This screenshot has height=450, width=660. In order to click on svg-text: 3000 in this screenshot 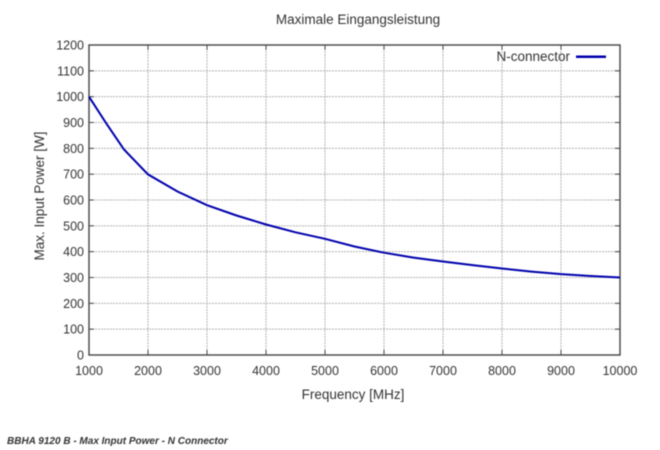, I will do `click(207, 371)`.